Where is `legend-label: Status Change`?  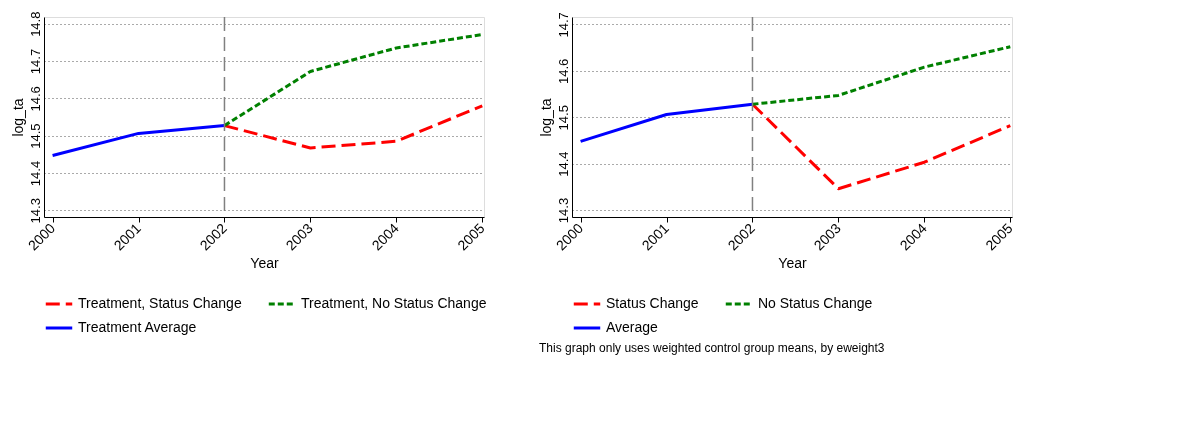 legend-label: Status Change is located at coordinates (652, 303).